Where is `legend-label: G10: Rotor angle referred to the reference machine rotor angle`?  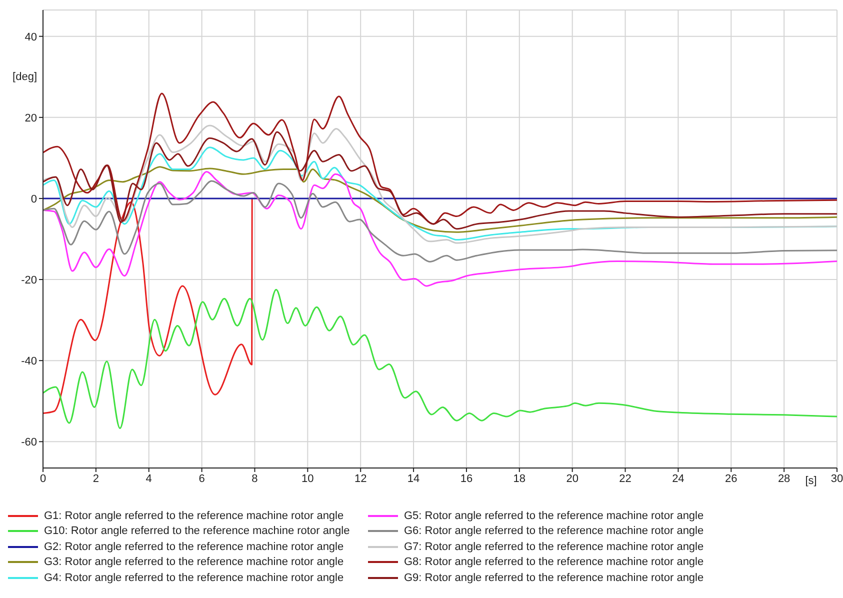
legend-label: G10: Rotor angle referred to the reference machine rotor angle is located at coordinates (197, 531).